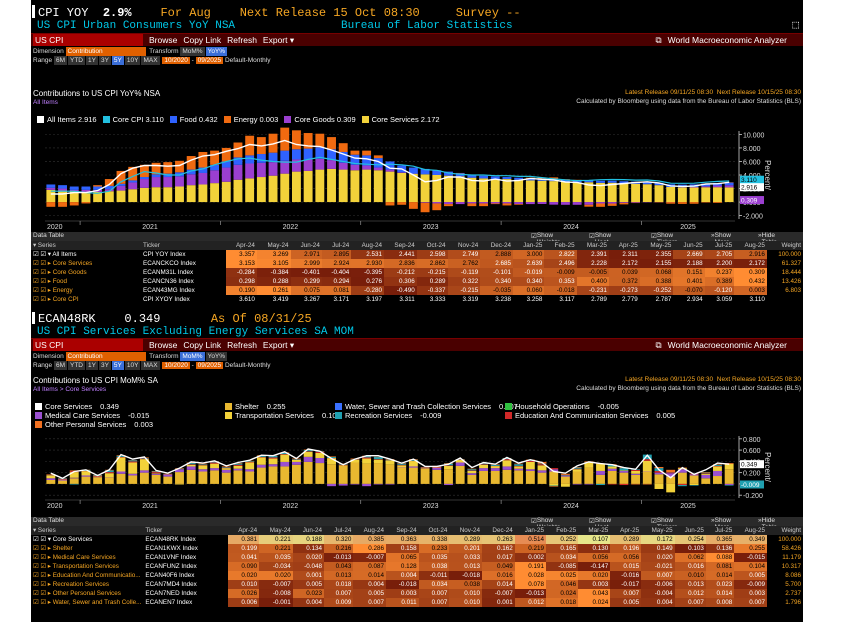 Image resolution: width=853 pixels, height=622 pixels. What do you see at coordinates (150, 365) in the screenshot?
I see `range-max: MAX` at bounding box center [150, 365].